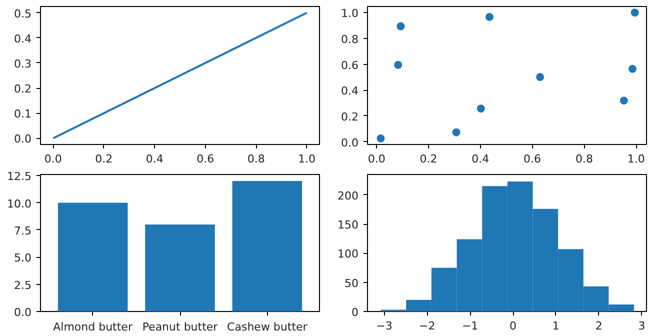  I want to click on x-tick-label: 2, so click(598, 326).